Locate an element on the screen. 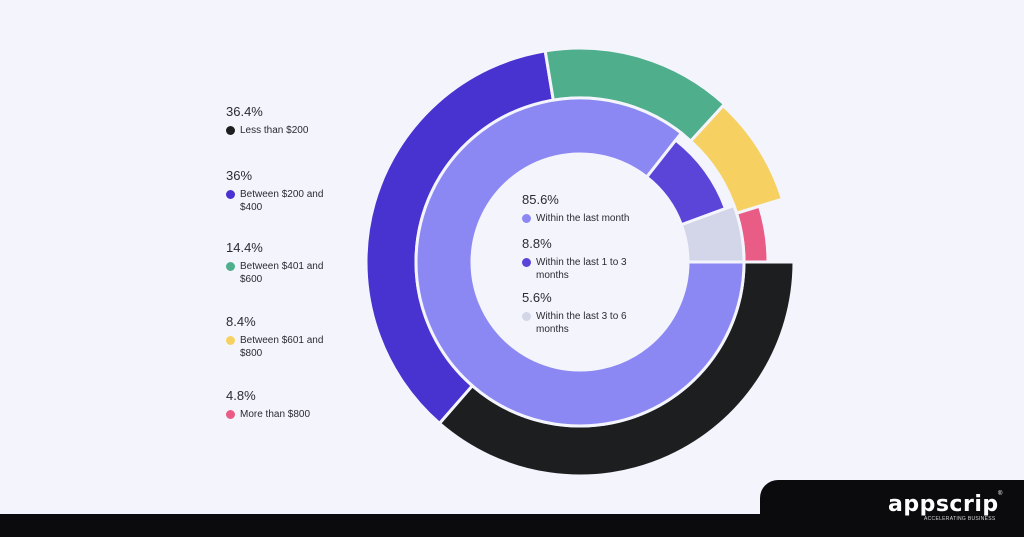 This screenshot has height=537, width=1024. legend-entry-within-the-last-1-to-3-months: 8.8% Within the last 1 to 3 months is located at coordinates (592, 259).